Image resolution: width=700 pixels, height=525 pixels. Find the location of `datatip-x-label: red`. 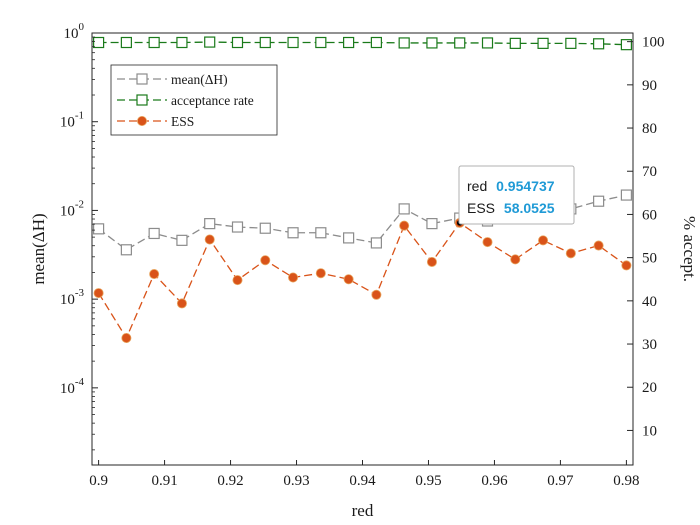

datatip-x-label: red is located at coordinates (477, 186).